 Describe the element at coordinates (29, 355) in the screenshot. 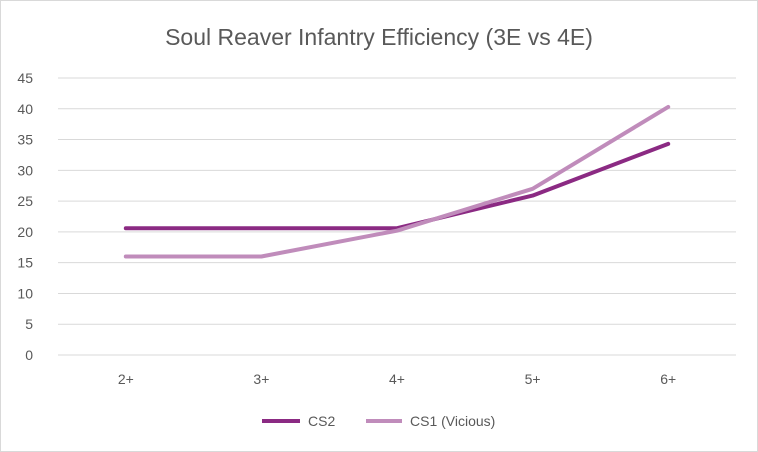

I see `y-tick-label: 0` at that location.